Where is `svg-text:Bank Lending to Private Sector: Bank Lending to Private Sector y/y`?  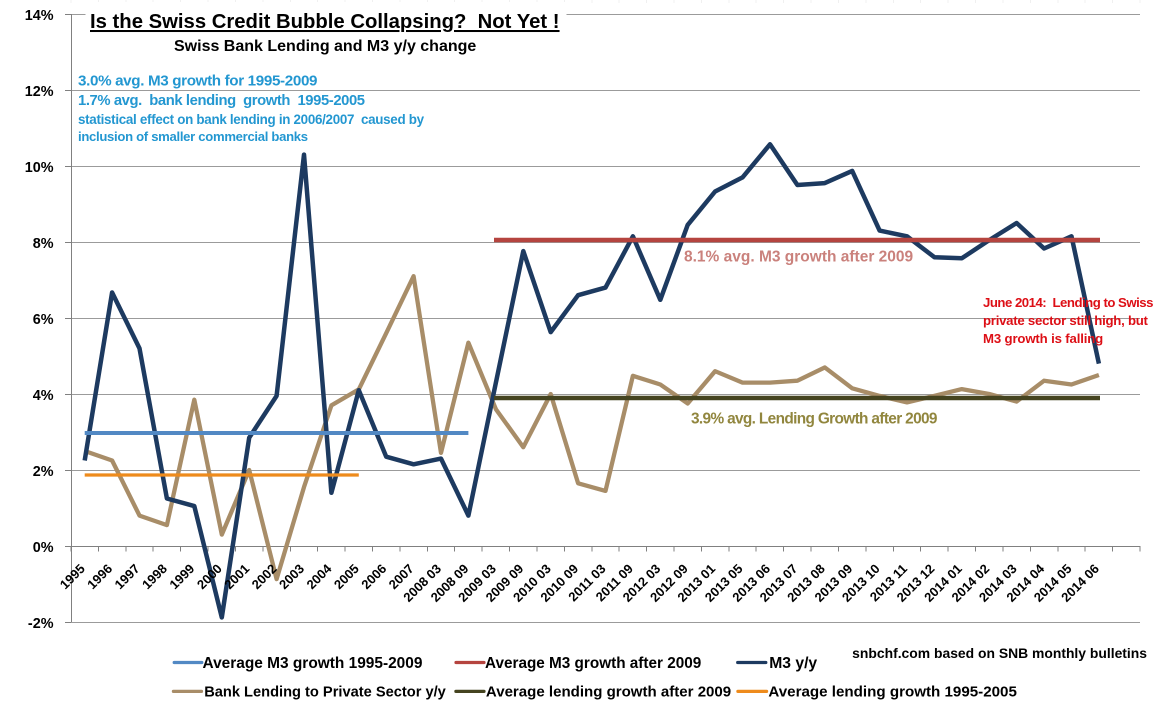
svg-text:Bank Lending to Private Sector: Bank Lending to Private Sector y/y is located at coordinates (325, 692).